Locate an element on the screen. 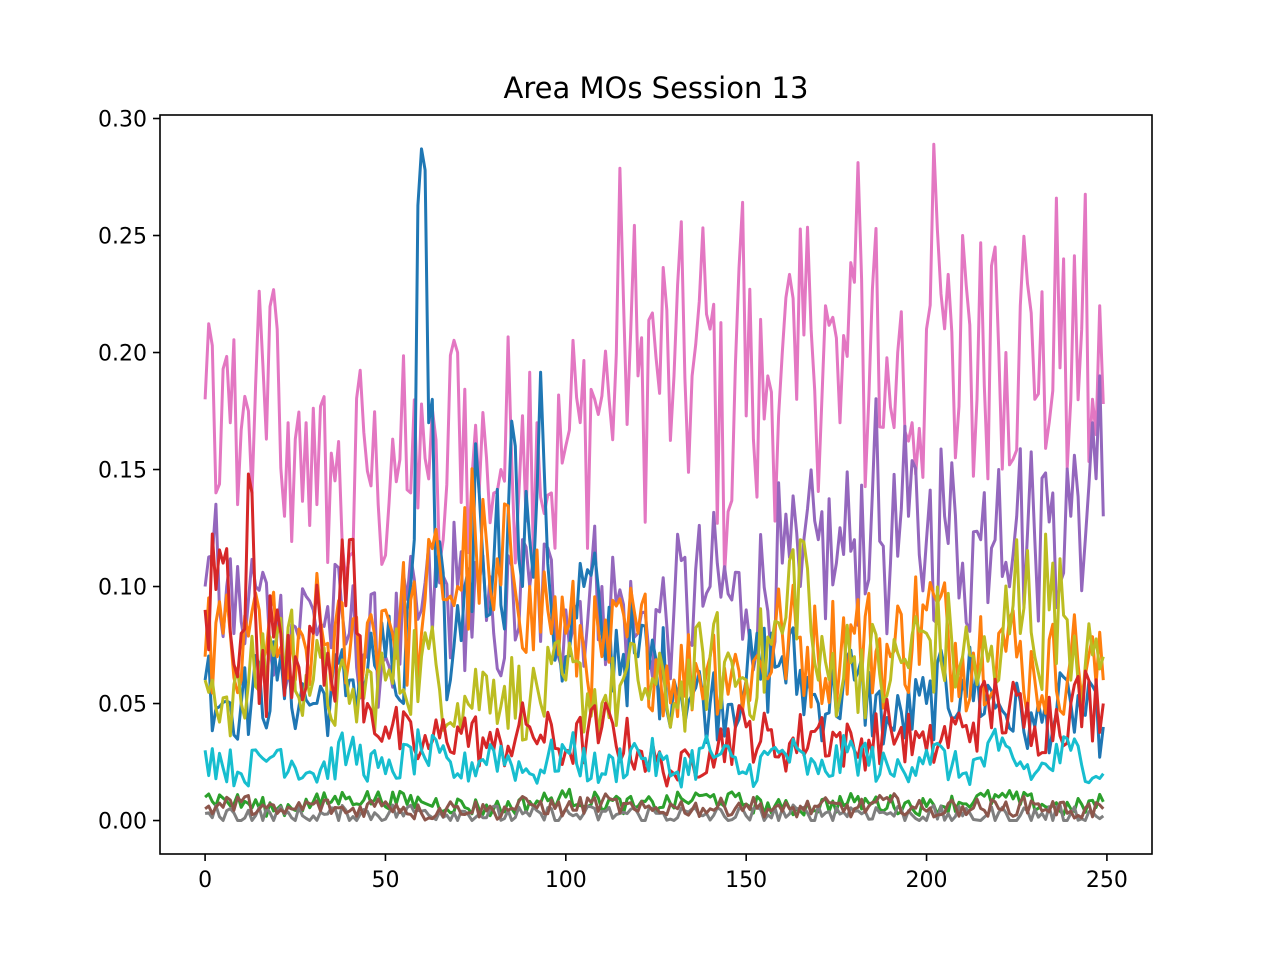 Image resolution: width=1280 pixels, height=960 pixels. y-tick-label: 0.10 is located at coordinates (122, 588).